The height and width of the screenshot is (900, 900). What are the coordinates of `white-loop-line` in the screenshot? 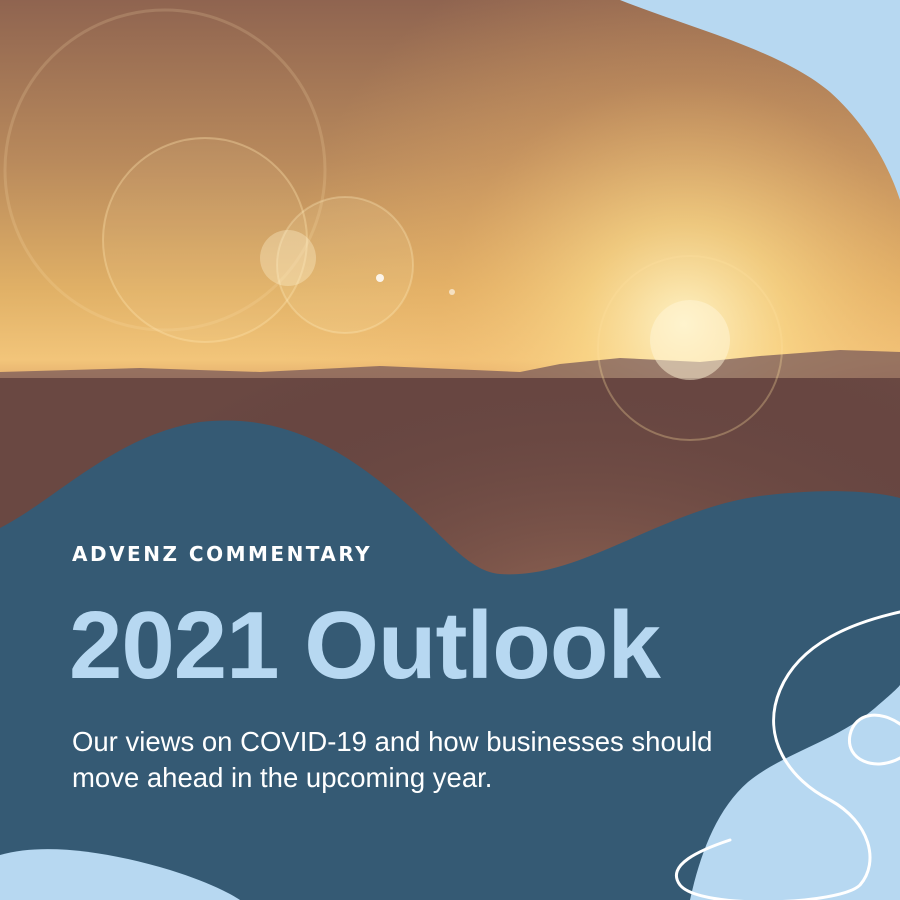 It's located at (874, 739).